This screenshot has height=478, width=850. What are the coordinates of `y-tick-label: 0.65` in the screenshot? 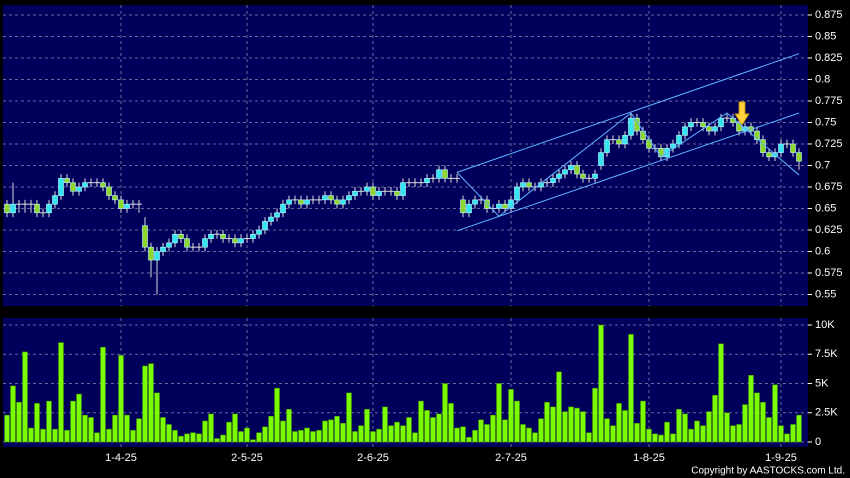 It's located at (825, 208).